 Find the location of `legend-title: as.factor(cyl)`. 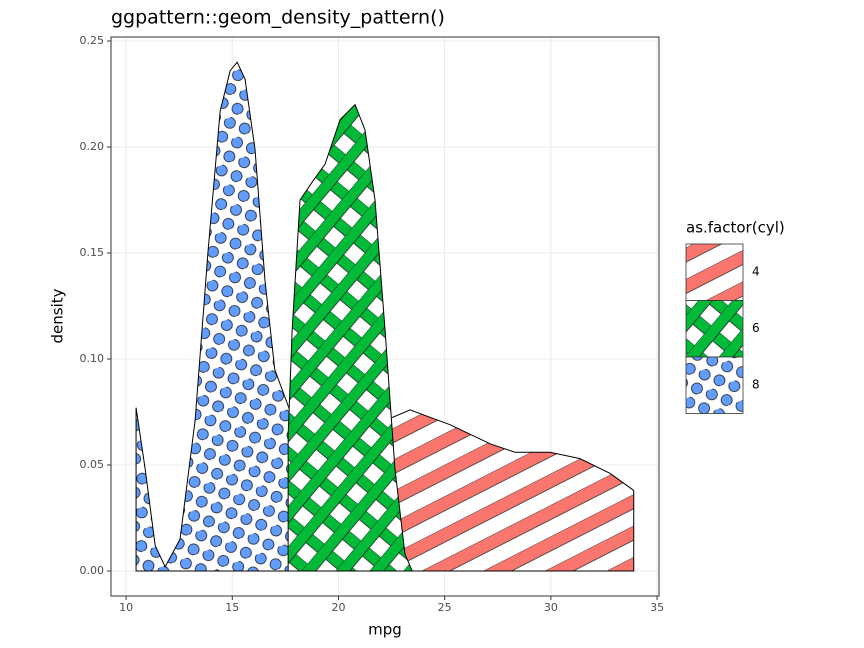

legend-title: as.factor(cyl) is located at coordinates (735, 228).